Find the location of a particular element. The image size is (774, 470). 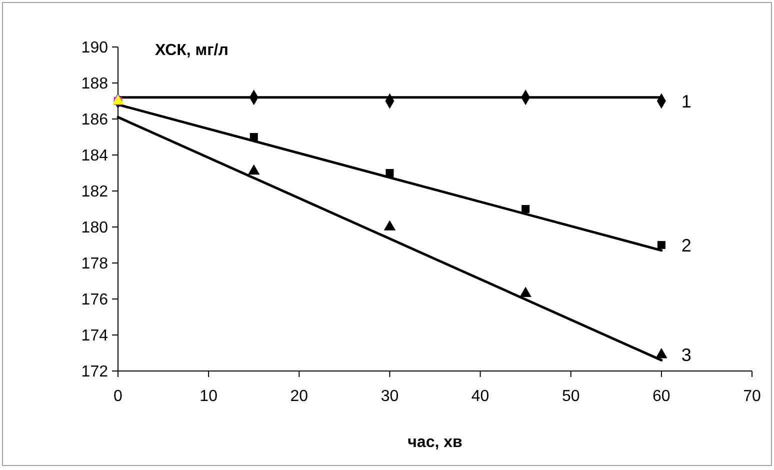

x-tick-label: 20 is located at coordinates (299, 396).